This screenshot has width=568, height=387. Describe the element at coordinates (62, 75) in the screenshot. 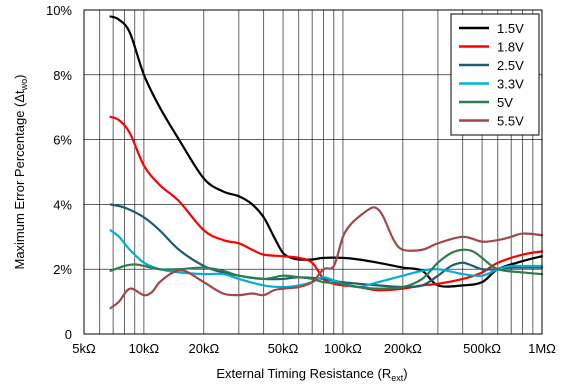

I see `y-tick-label: 8%` at that location.